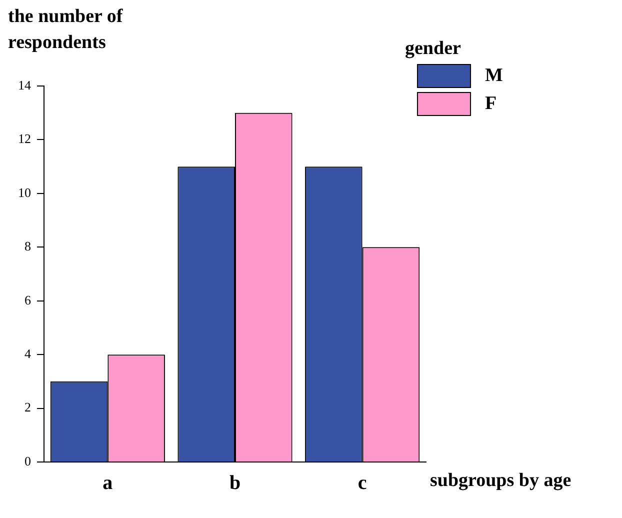 The height and width of the screenshot is (518, 622). What do you see at coordinates (107, 483) in the screenshot?
I see `x-tick-label: a` at bounding box center [107, 483].